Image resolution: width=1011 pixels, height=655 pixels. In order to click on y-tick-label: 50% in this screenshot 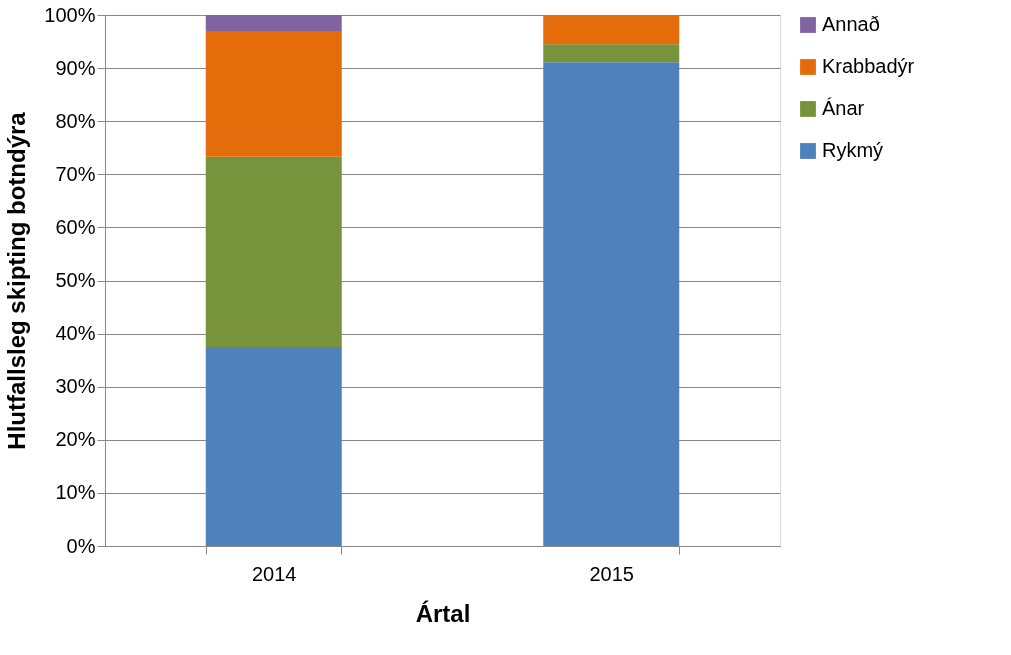, I will do `click(75, 280)`.